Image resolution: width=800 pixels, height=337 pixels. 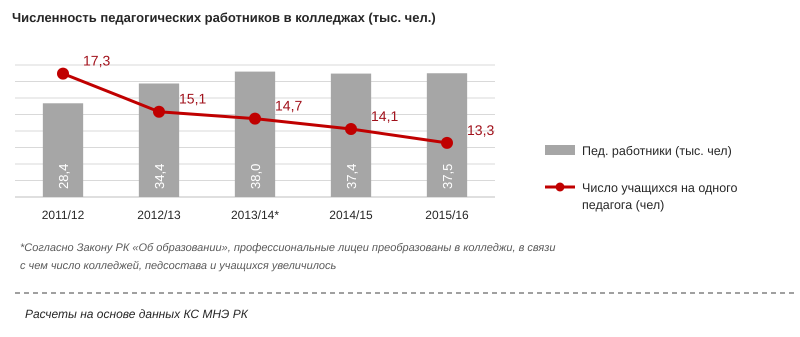 I want to click on data-label: 15,1, so click(x=192, y=98).